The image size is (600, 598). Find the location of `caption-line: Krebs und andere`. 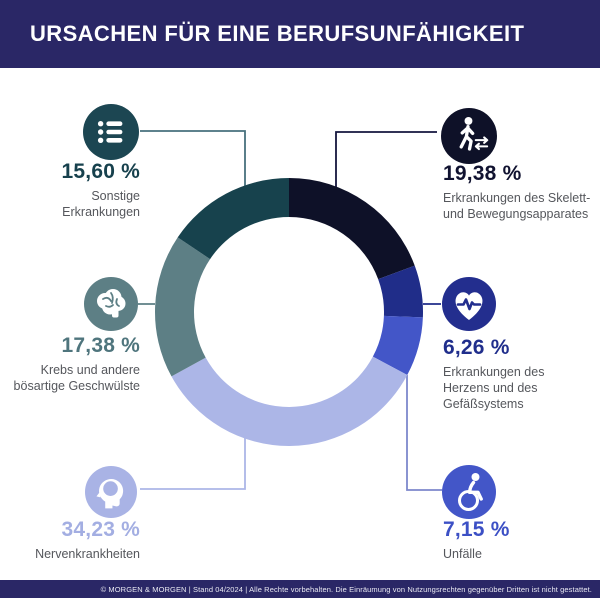

caption-line: Krebs und andere is located at coordinates (90, 370).